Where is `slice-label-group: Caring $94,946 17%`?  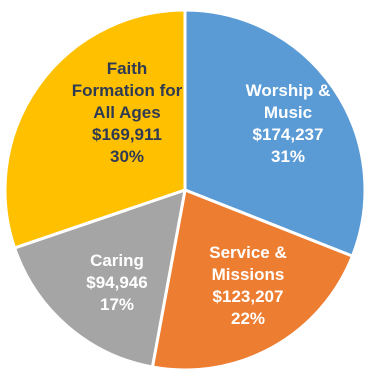
slice-label-group: Caring $94,946 17% is located at coordinates (116, 282).